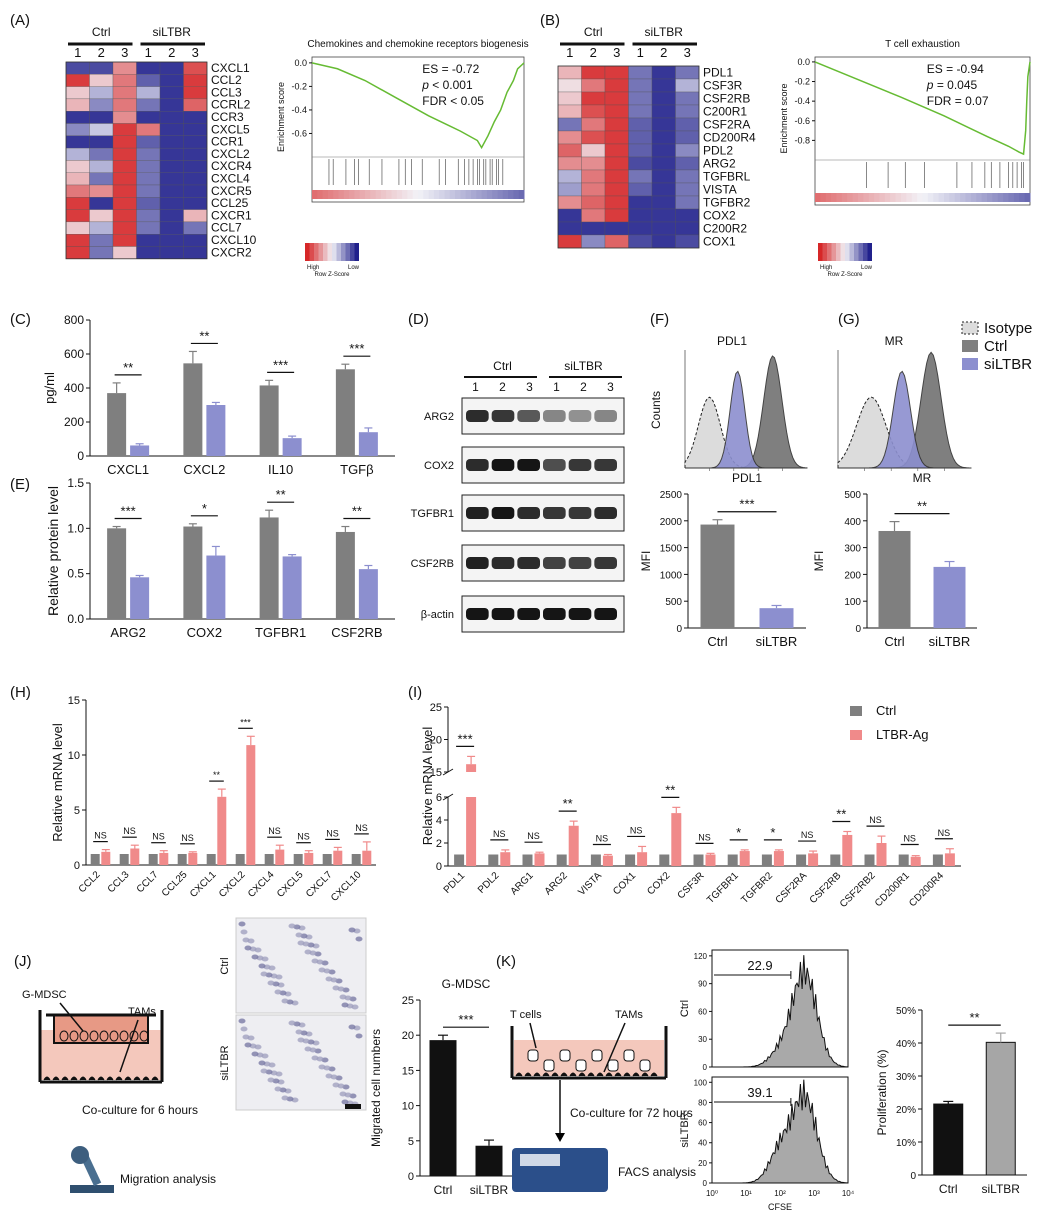 The height and width of the screenshot is (1225, 1054). Describe the element at coordinates (710, 860) in the screenshot. I see `bar-CSF3R-ltbr-ag` at that location.